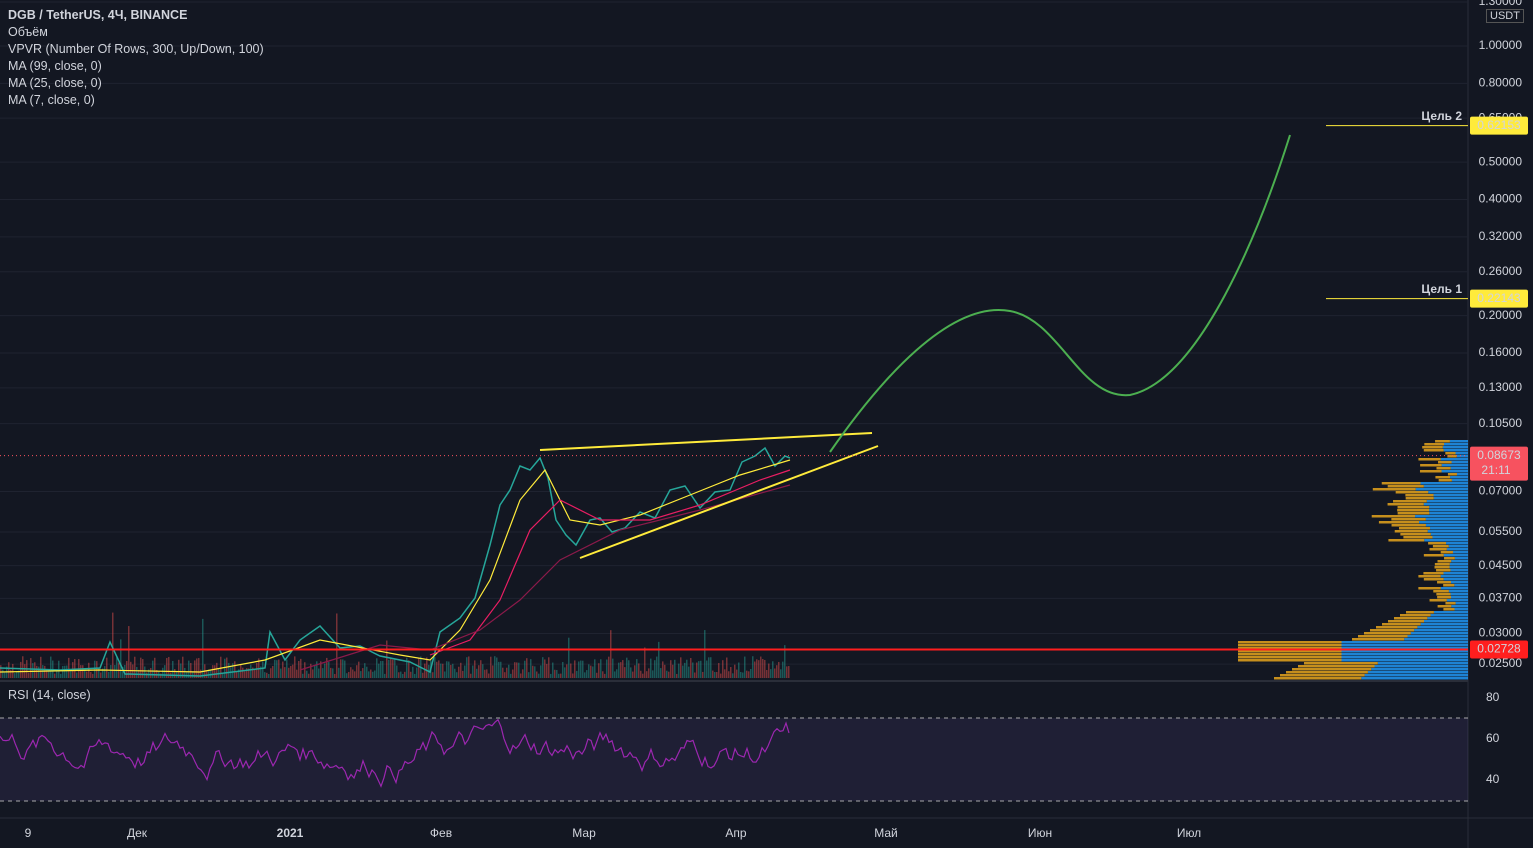 This screenshot has width=1533, height=848. I want to click on target-label: Цель 2, so click(1441, 116).